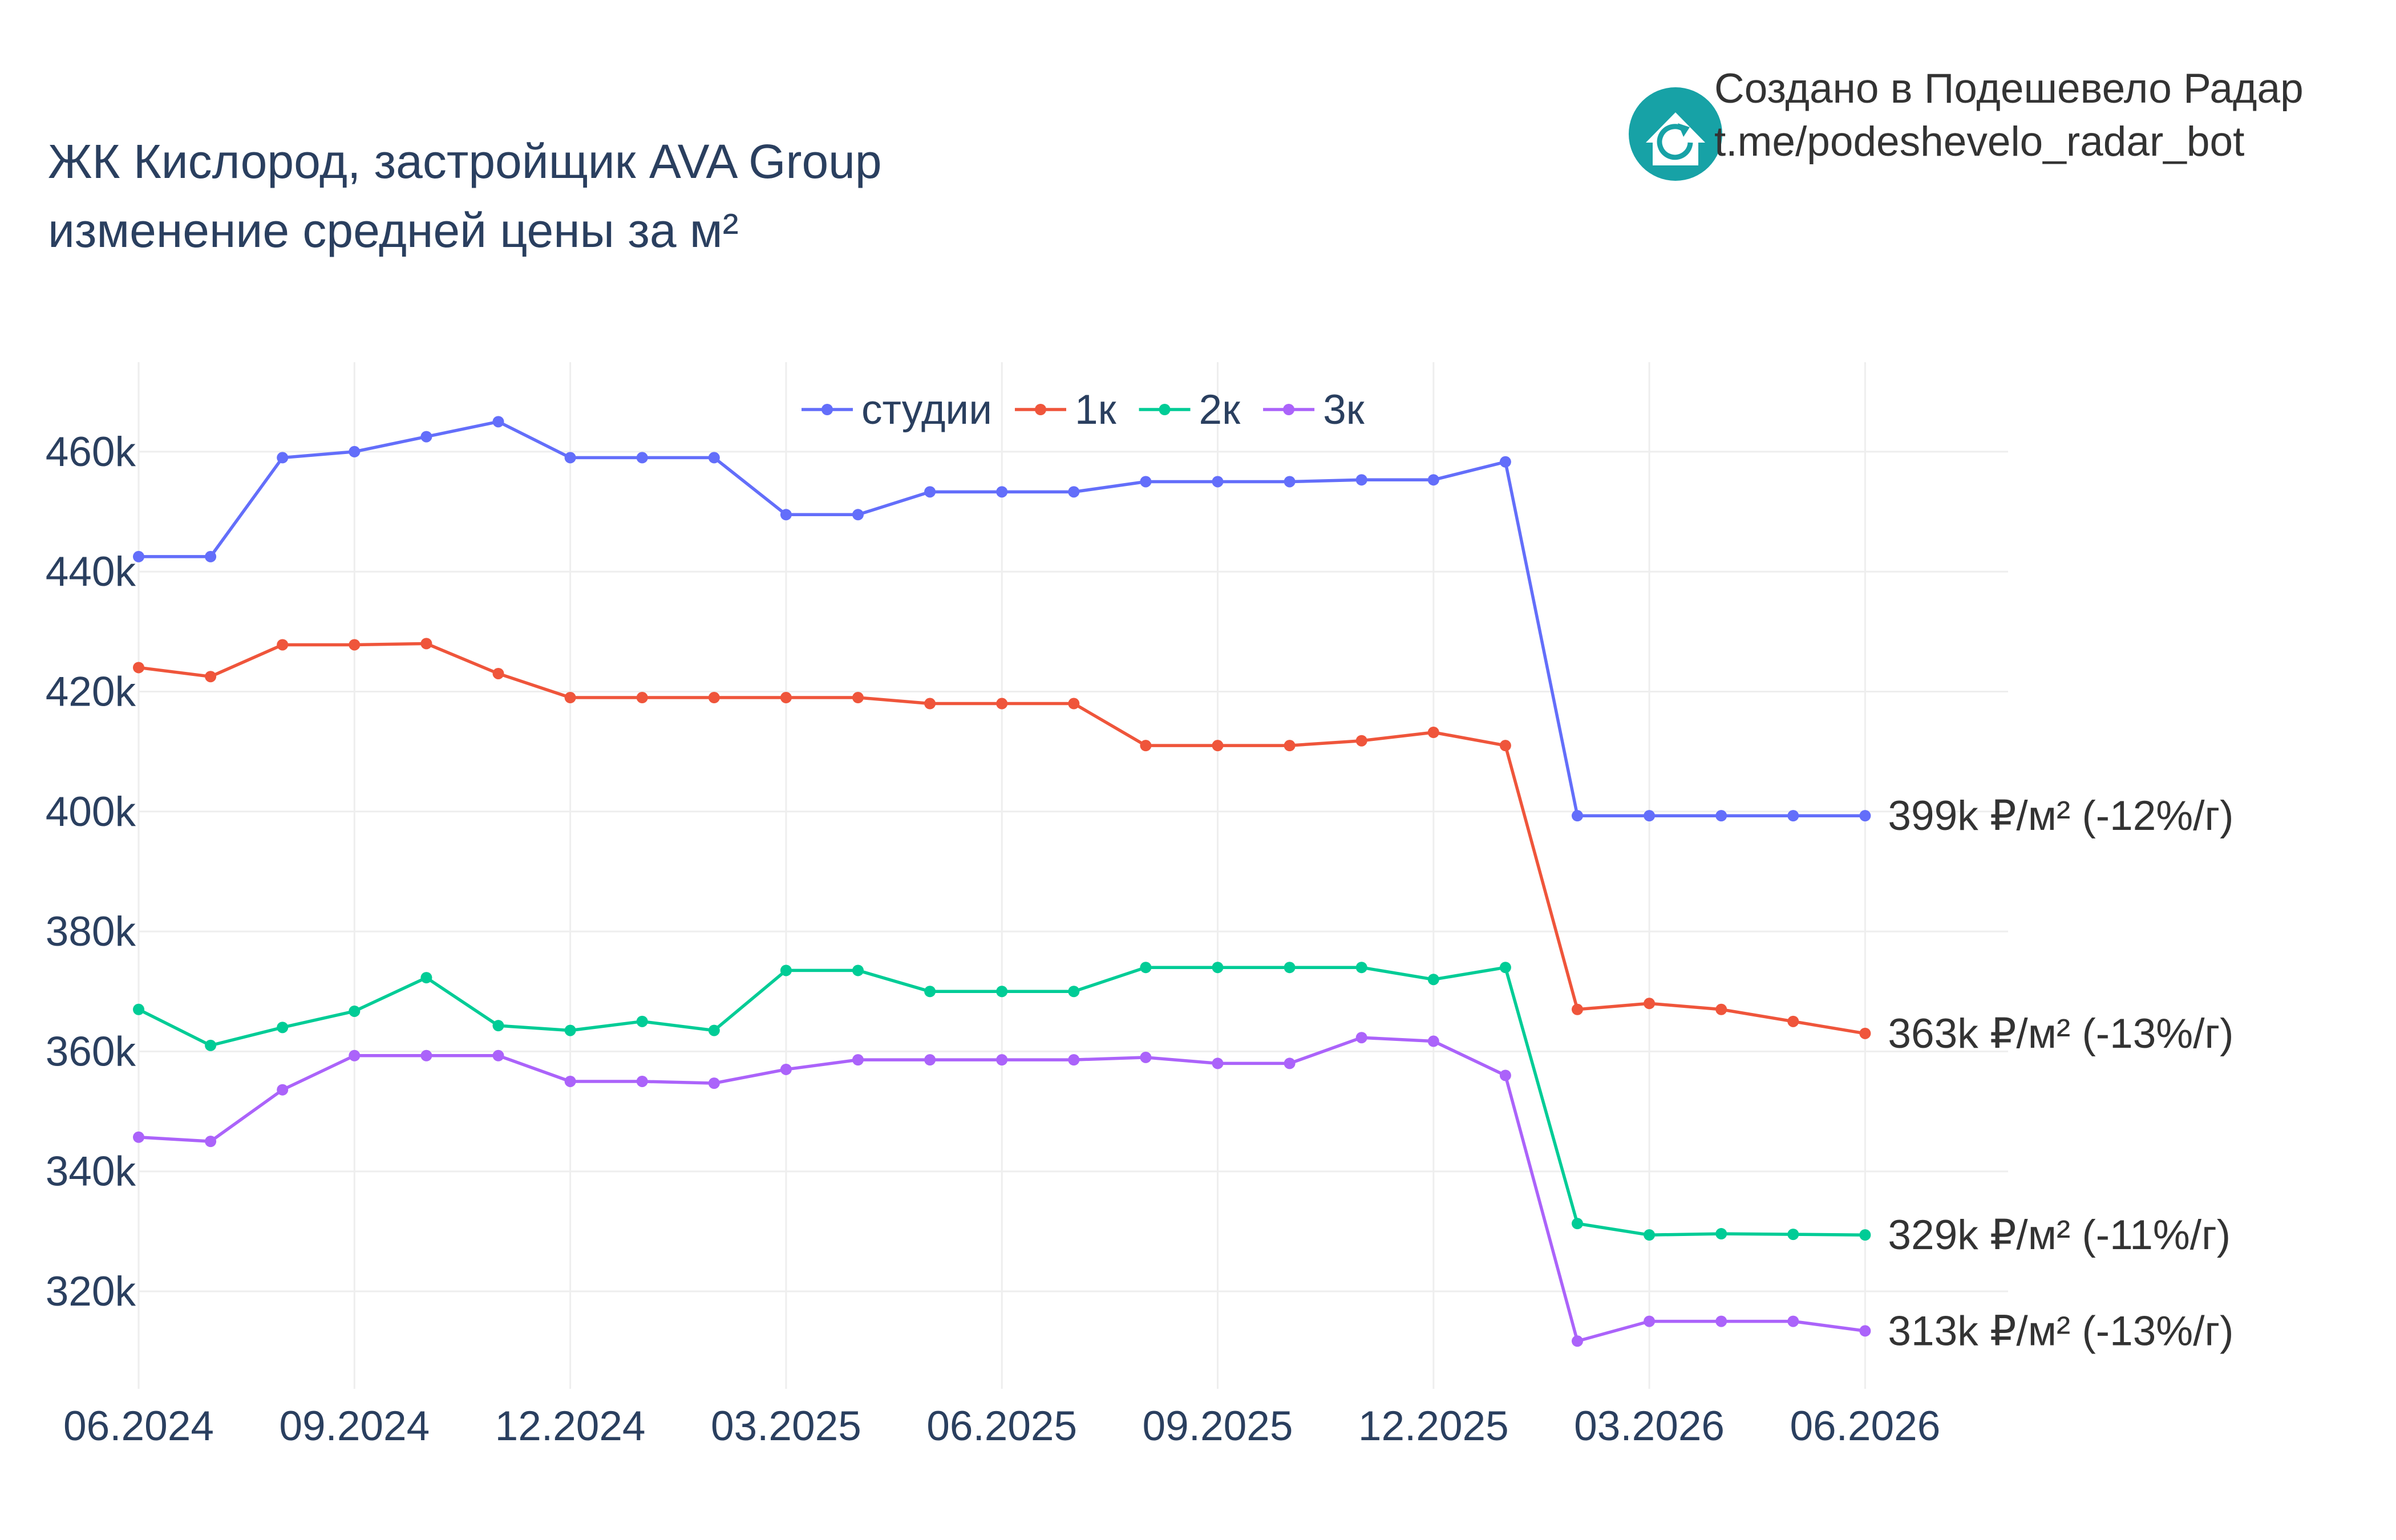 The width and height of the screenshot is (2396, 1540). I want to click on legend-item: 3к, so click(1314, 410).